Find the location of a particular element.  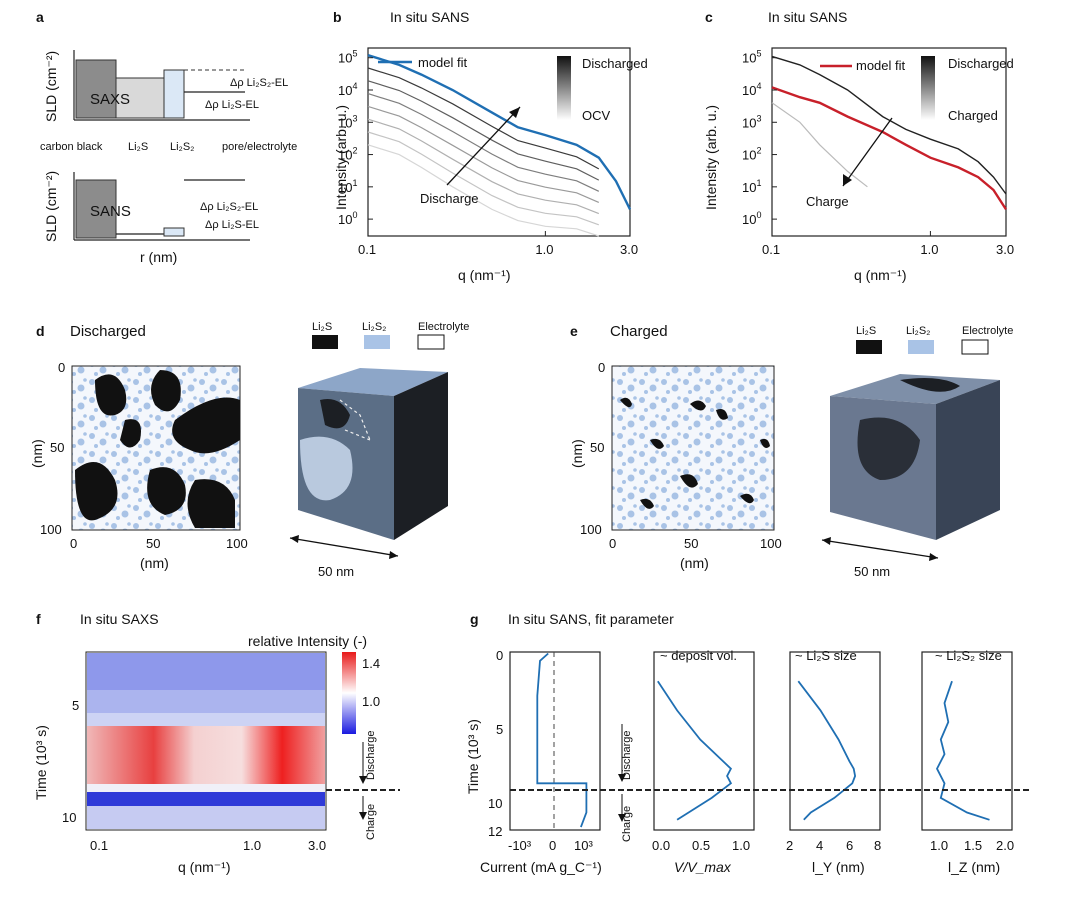

sub2-tick-3: 8 is located at coordinates (877, 845).